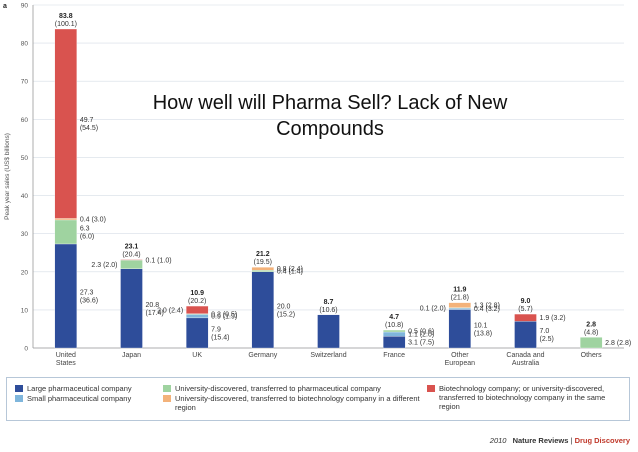 Image resolution: width=638 pixels, height=452 pixels. Describe the element at coordinates (433, 308) in the screenshot. I see `data-label: 0.1 (2.0)` at that location.